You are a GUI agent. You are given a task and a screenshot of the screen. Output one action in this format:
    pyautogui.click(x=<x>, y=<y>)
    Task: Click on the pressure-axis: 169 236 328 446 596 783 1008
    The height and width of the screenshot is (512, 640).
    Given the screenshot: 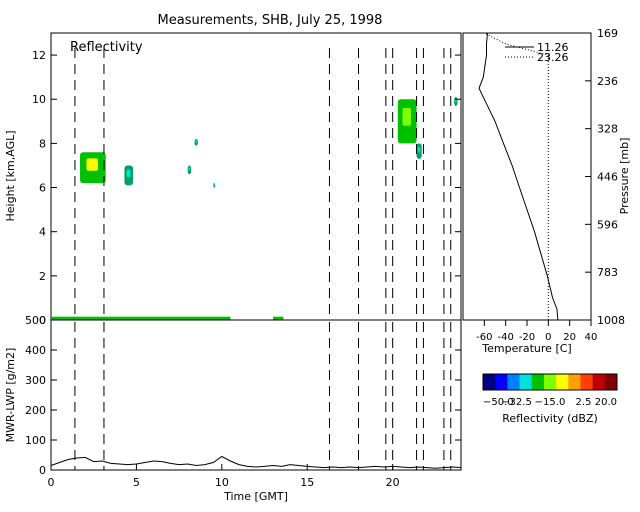 What is the action you would take?
    pyautogui.click(x=605, y=177)
    